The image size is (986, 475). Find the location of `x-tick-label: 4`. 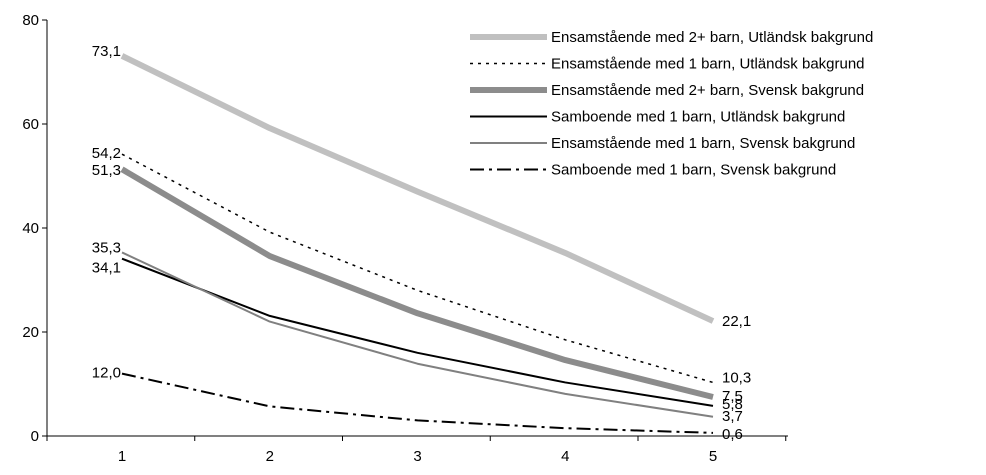

x-tick-label: 4 is located at coordinates (565, 456).